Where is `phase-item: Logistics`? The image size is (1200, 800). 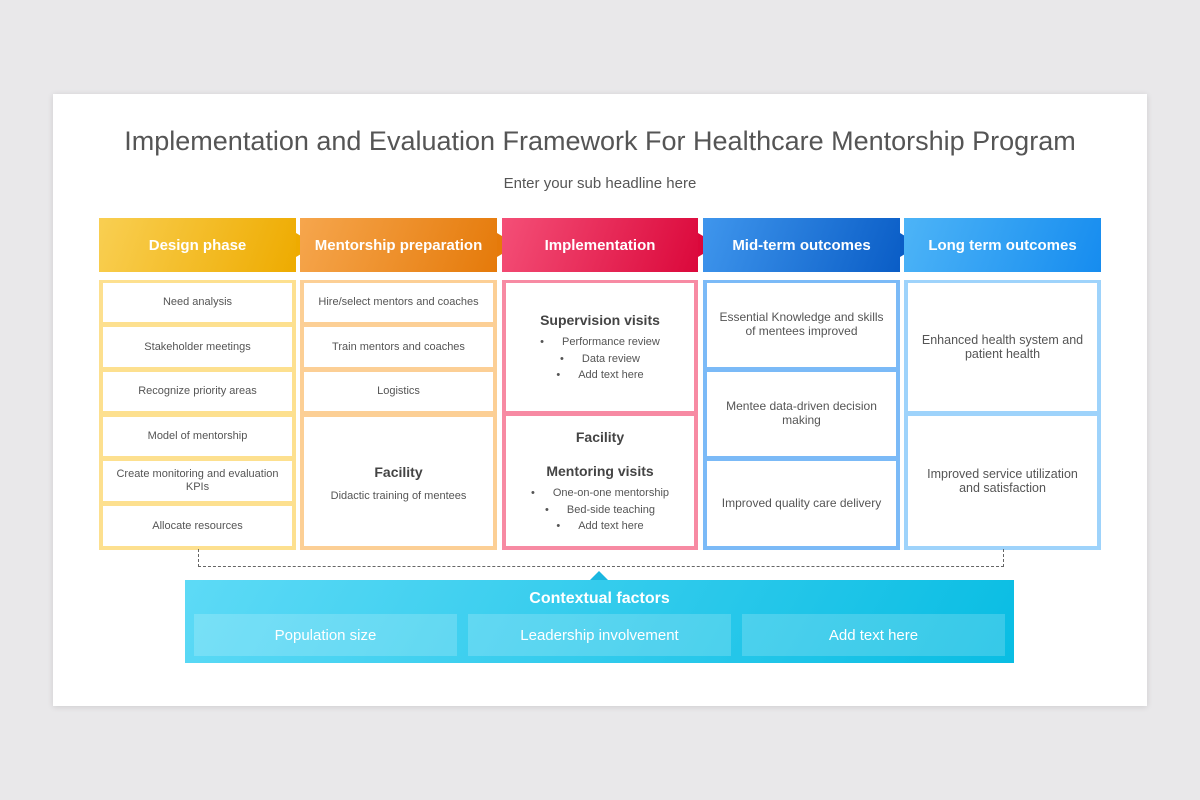 phase-item: Logistics is located at coordinates (398, 391).